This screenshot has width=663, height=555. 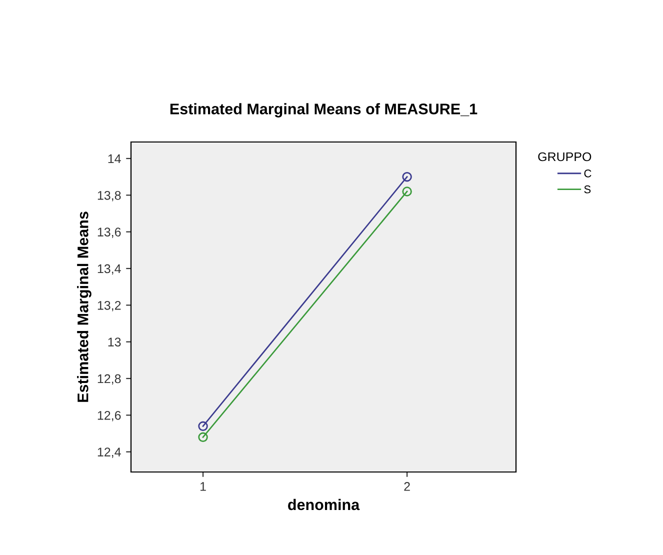 What do you see at coordinates (109, 269) in the screenshot?
I see `y-tick-label: 13,4` at bounding box center [109, 269].